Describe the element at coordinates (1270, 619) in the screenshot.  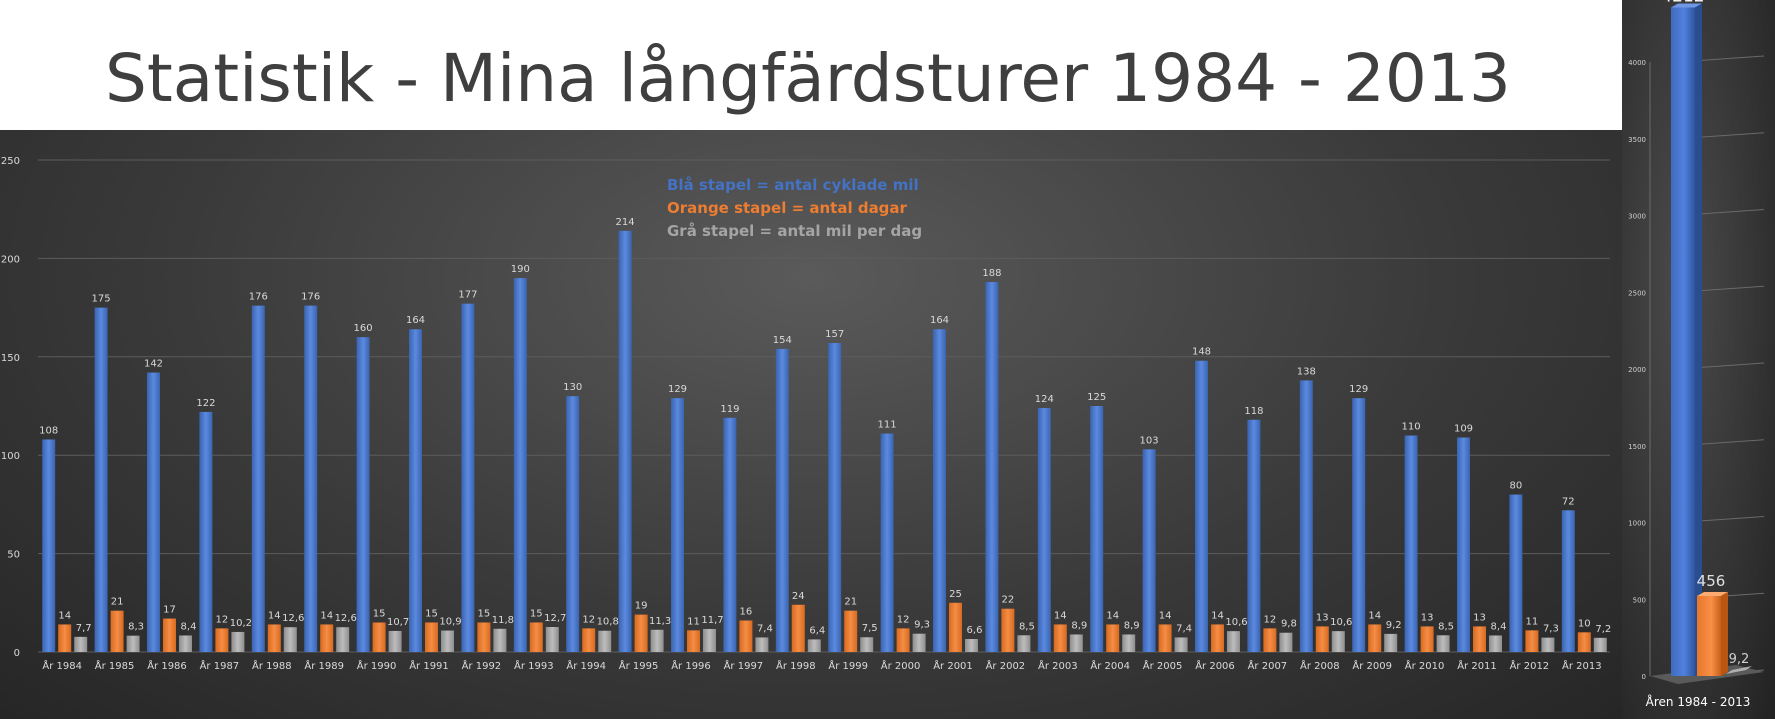
I see `data-label: 12` at that location.